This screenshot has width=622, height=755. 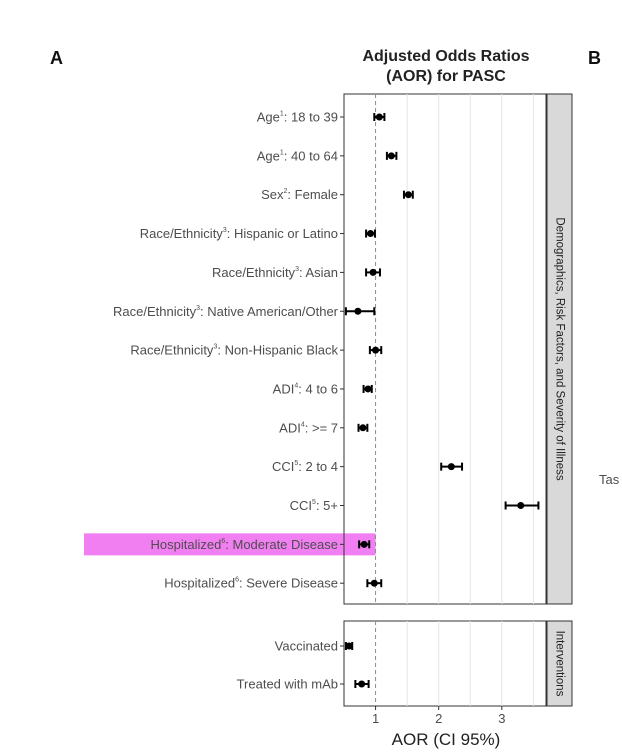 I want to click on row-label: Hospitalized6: Moderate Disease, so click(x=244, y=544).